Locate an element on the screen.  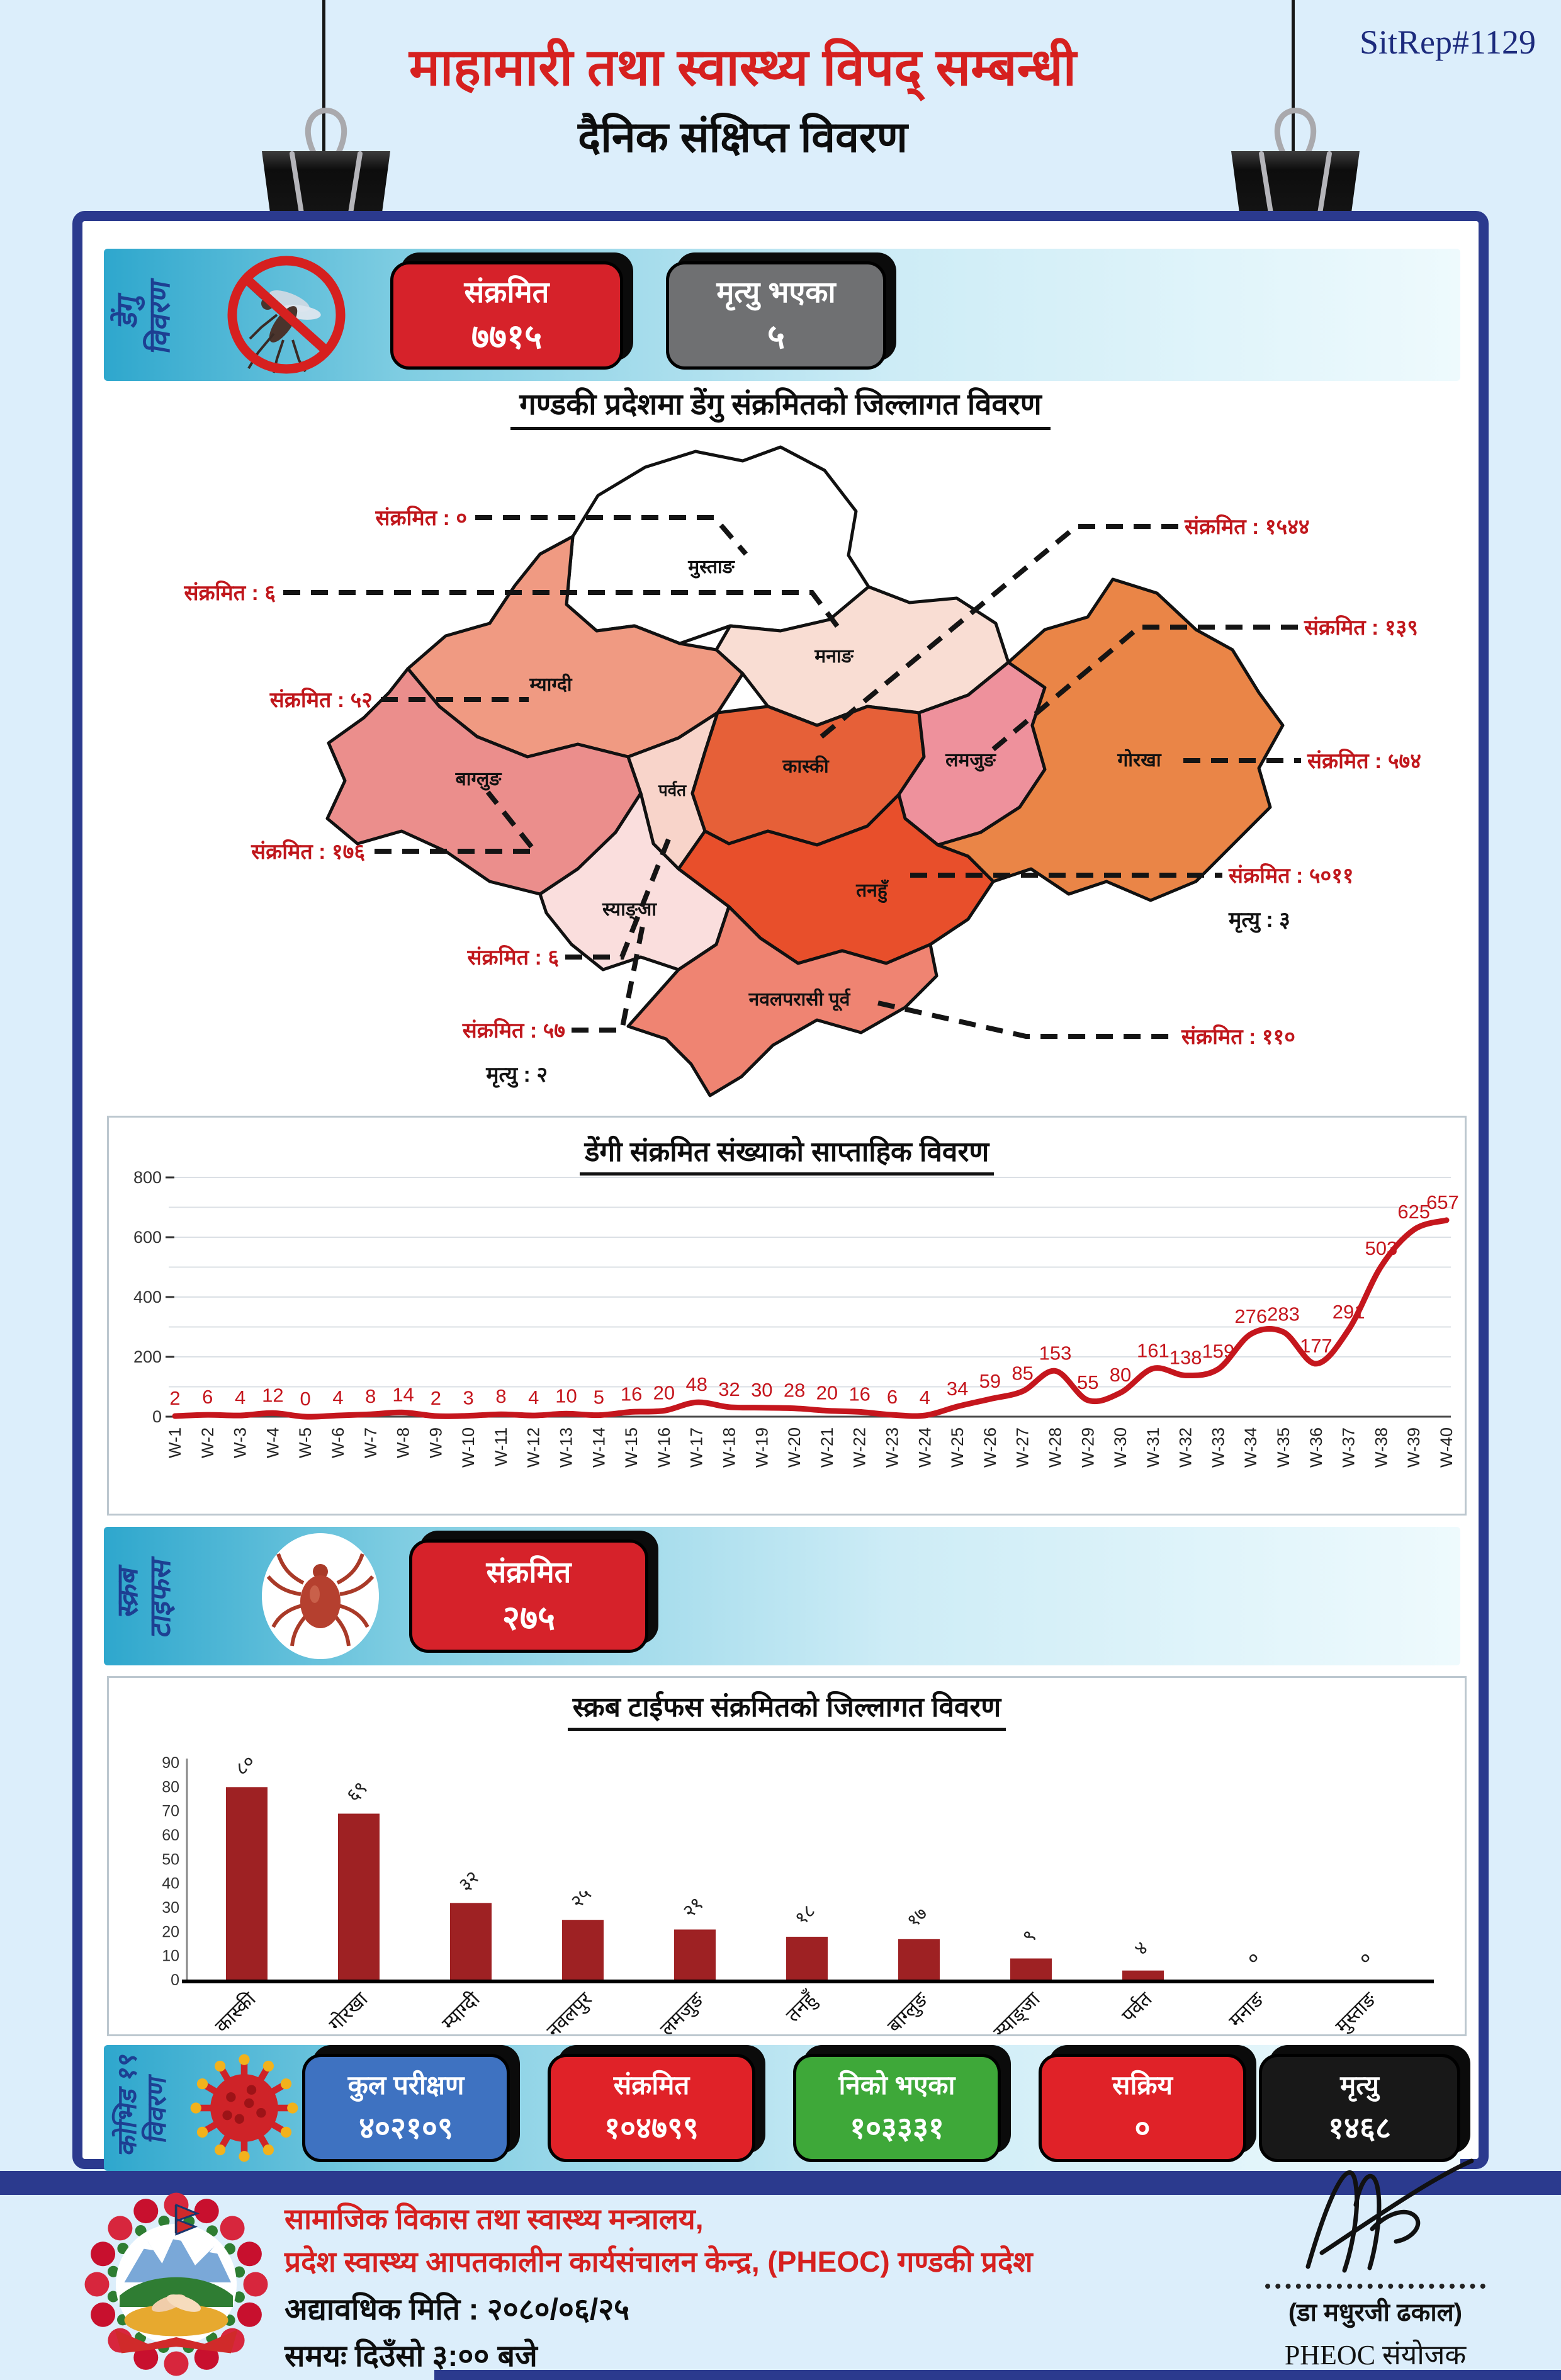
svg-text: म्याग्दी is located at coordinates (460, 2011).